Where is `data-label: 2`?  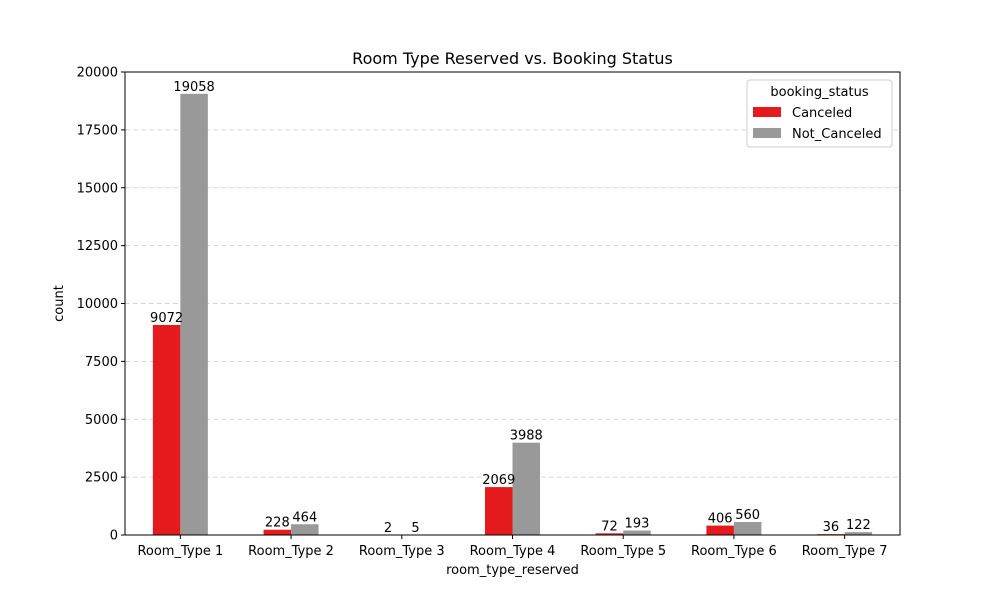 data-label: 2 is located at coordinates (388, 528).